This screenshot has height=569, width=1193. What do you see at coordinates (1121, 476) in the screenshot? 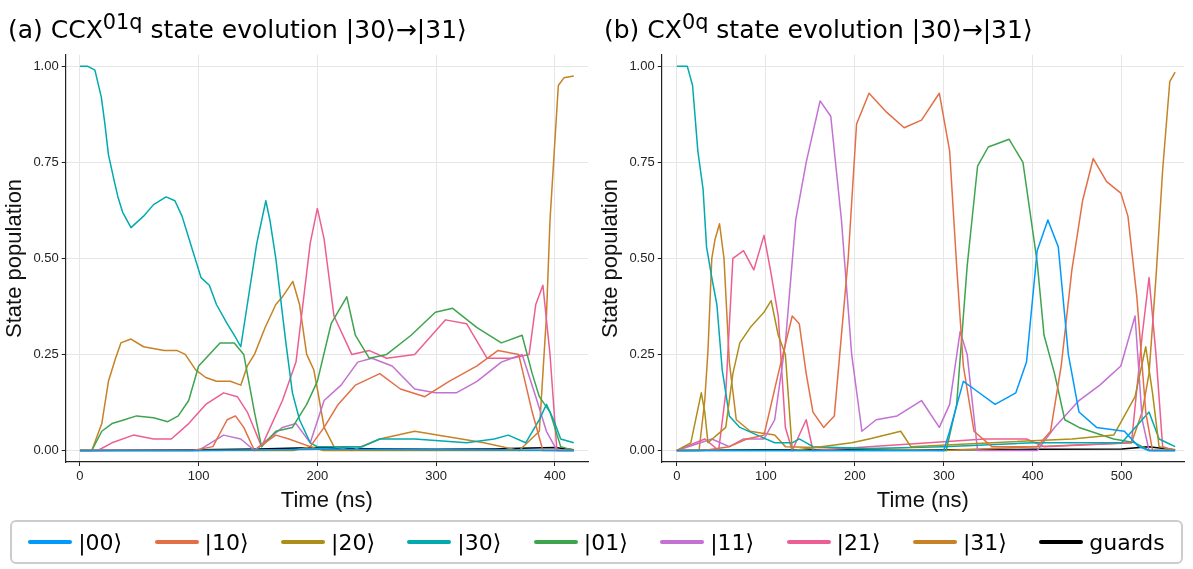
I see `x-tick-label: 500` at bounding box center [1121, 476].